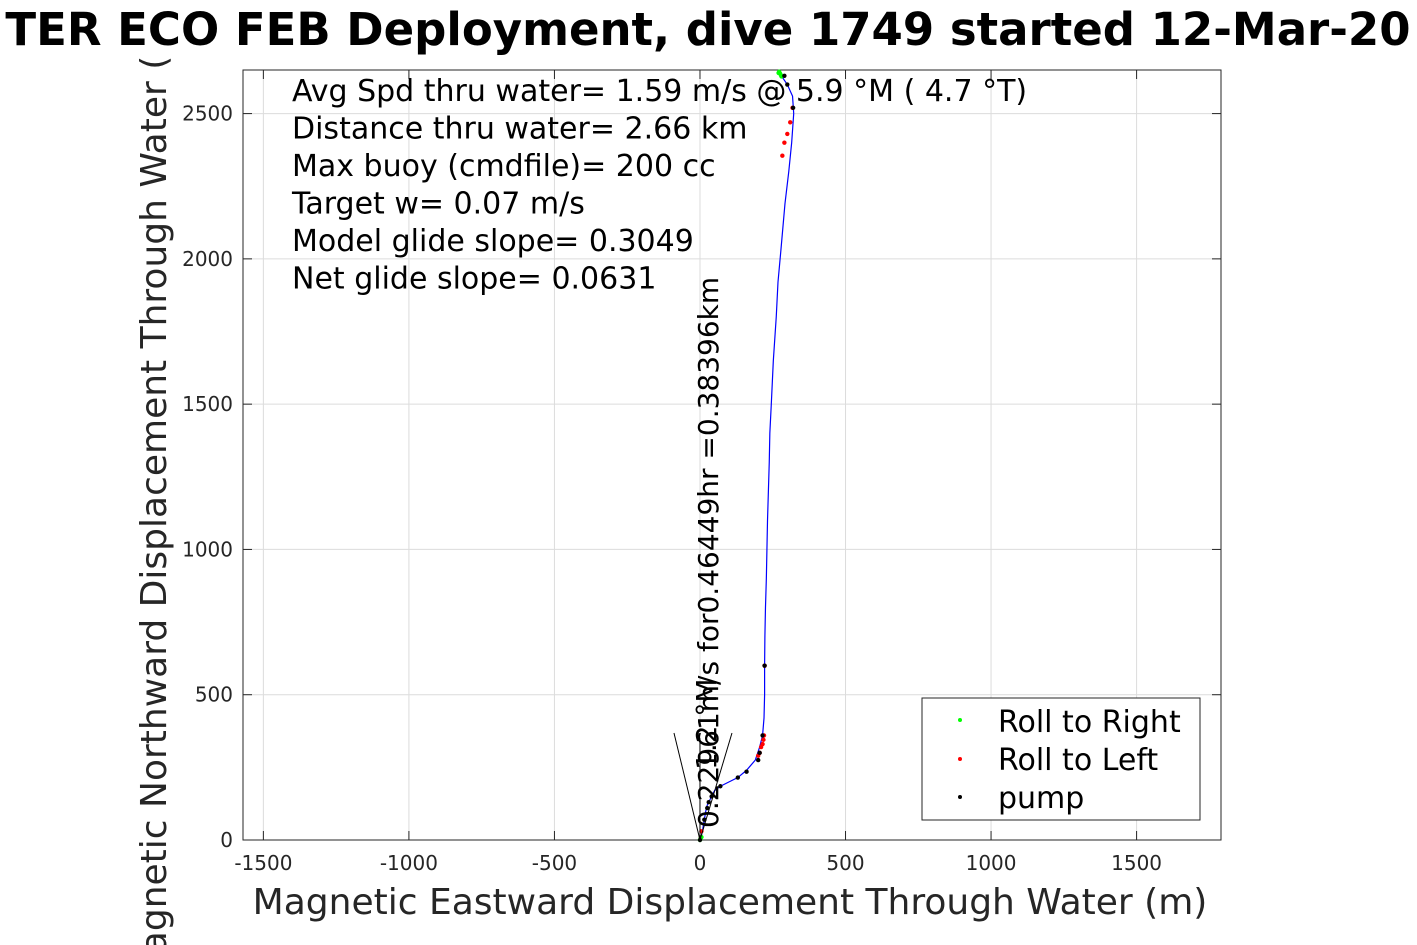  I want to click on legend-box, so click(1061, 759).